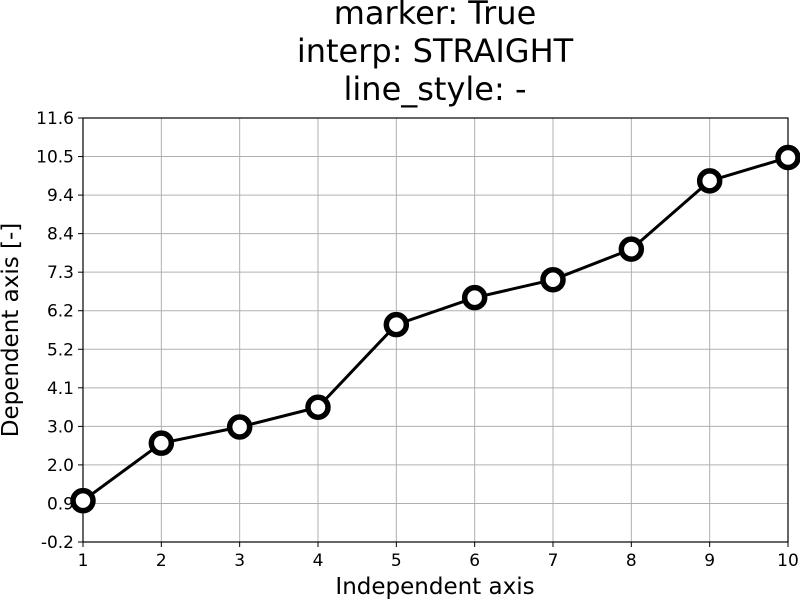 This screenshot has width=800, height=600. I want to click on y-tick-label: 0.9, so click(60, 504).